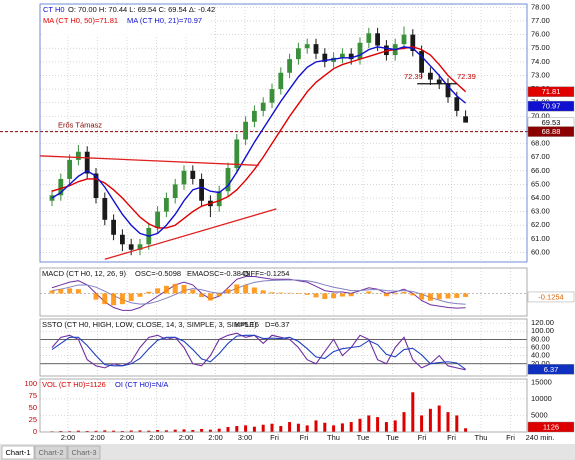 The image size is (575, 460). What do you see at coordinates (540, 20) in the screenshot?
I see `y-tick-label: 77.00` at bounding box center [540, 20].